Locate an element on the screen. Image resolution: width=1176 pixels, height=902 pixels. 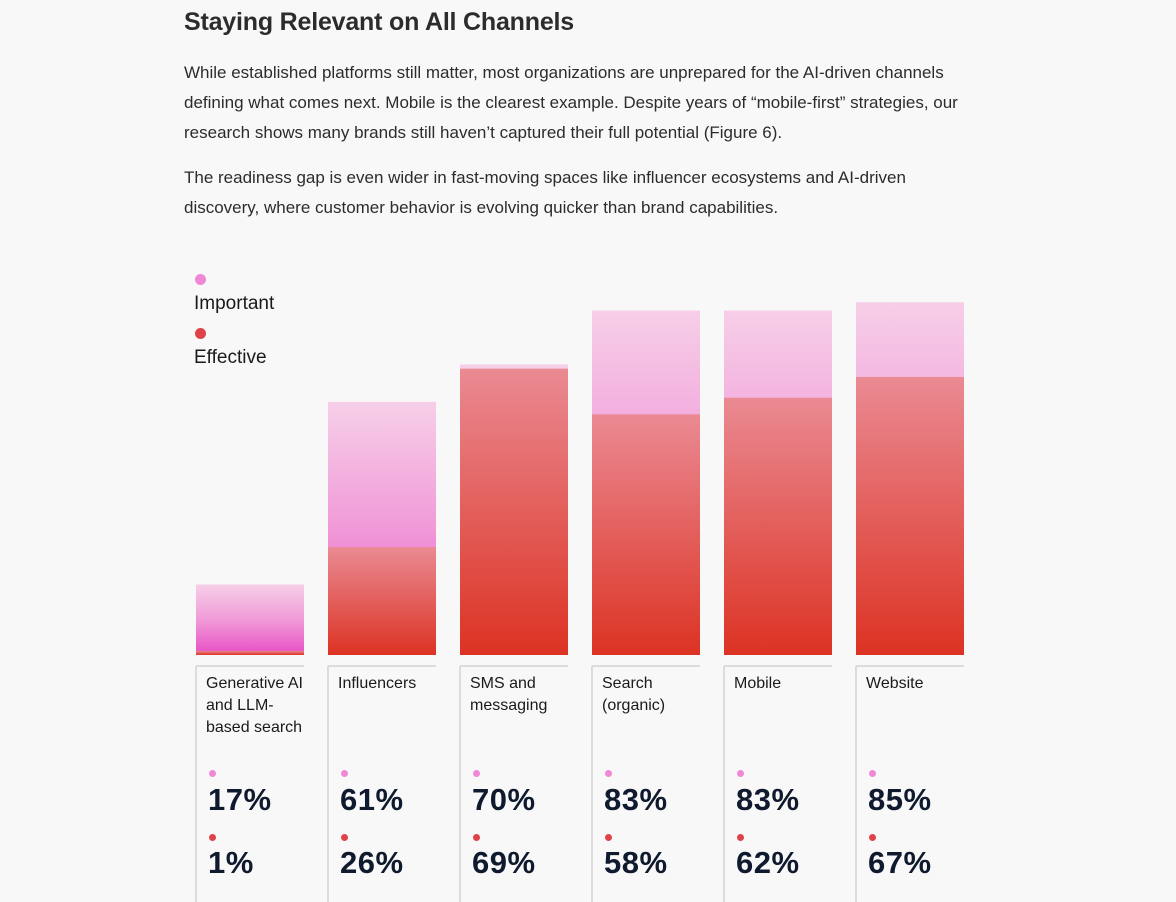
bar-important-website is located at coordinates (910, 478).